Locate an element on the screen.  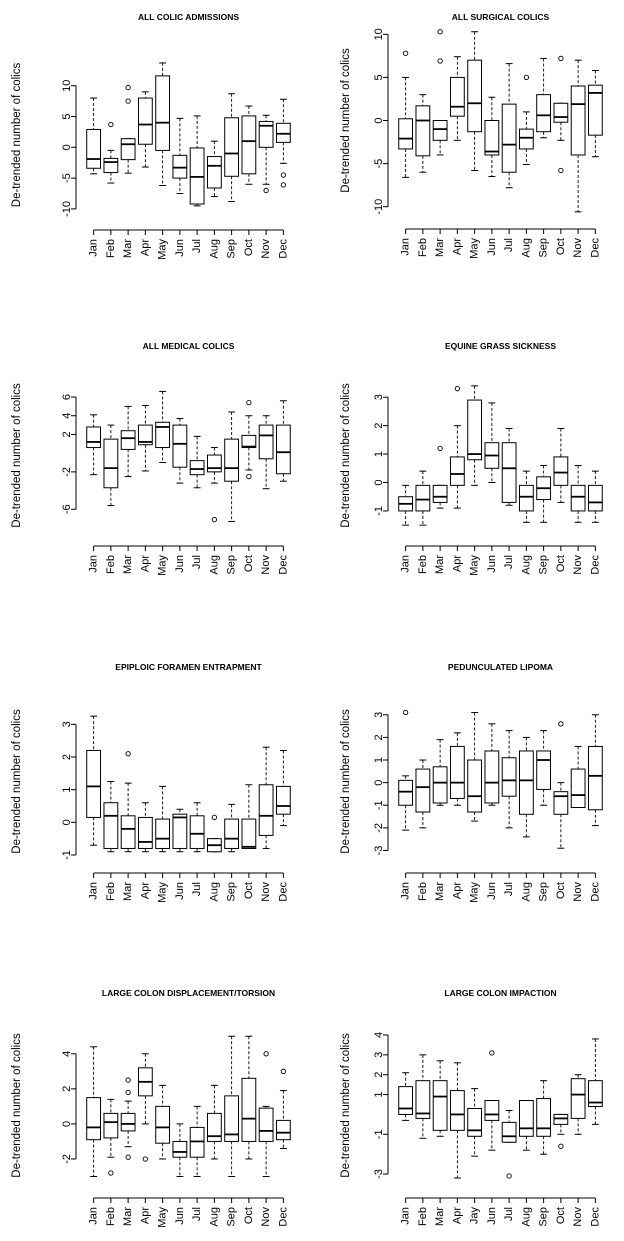
box-apr is located at coordinates (457, 769).